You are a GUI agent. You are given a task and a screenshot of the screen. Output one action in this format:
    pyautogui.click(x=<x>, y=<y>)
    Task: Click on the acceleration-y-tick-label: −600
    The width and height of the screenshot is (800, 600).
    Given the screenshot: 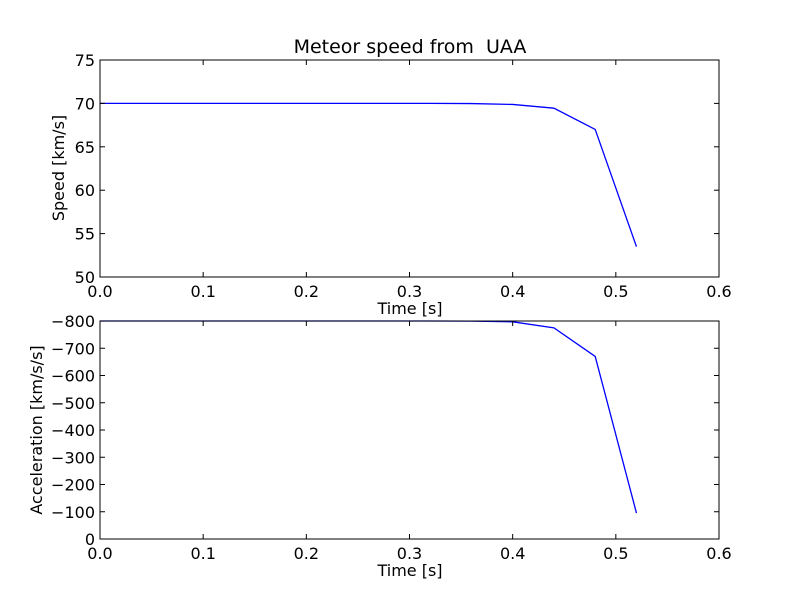 What is the action you would take?
    pyautogui.click(x=73, y=376)
    